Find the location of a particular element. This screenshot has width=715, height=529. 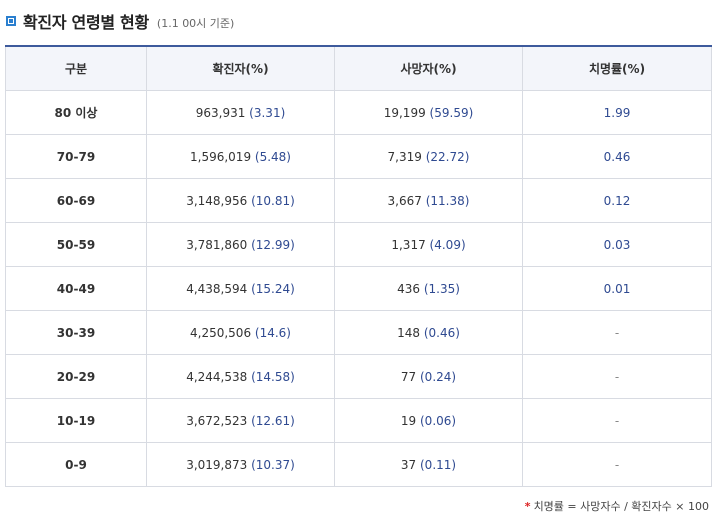

cases-value: 4,438,594 is located at coordinates (217, 288).